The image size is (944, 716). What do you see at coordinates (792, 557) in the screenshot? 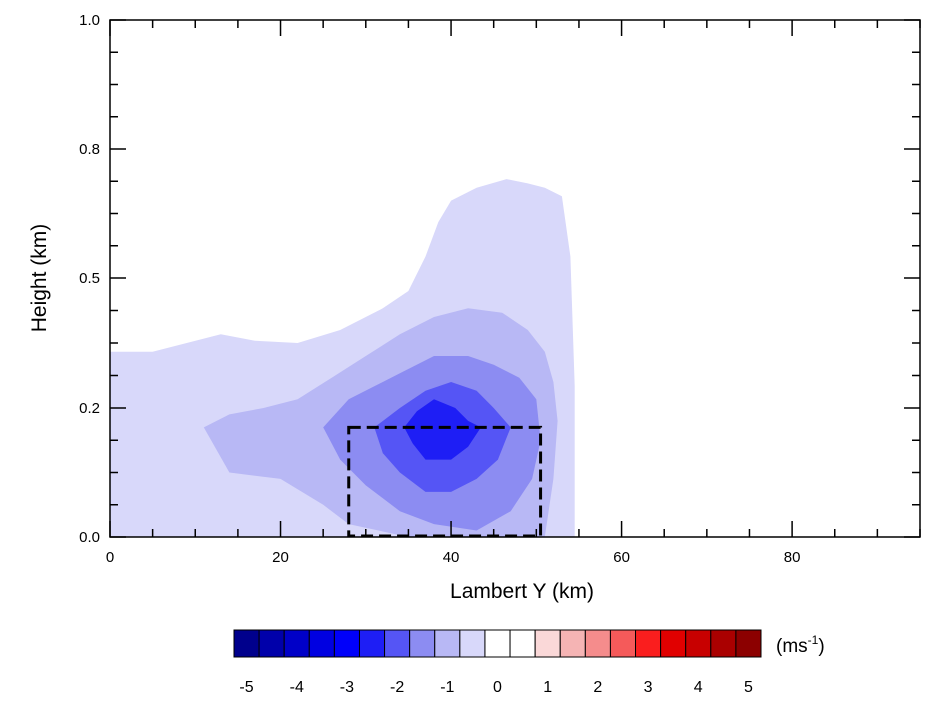
I see `x-tick-label: 80` at bounding box center [792, 557].